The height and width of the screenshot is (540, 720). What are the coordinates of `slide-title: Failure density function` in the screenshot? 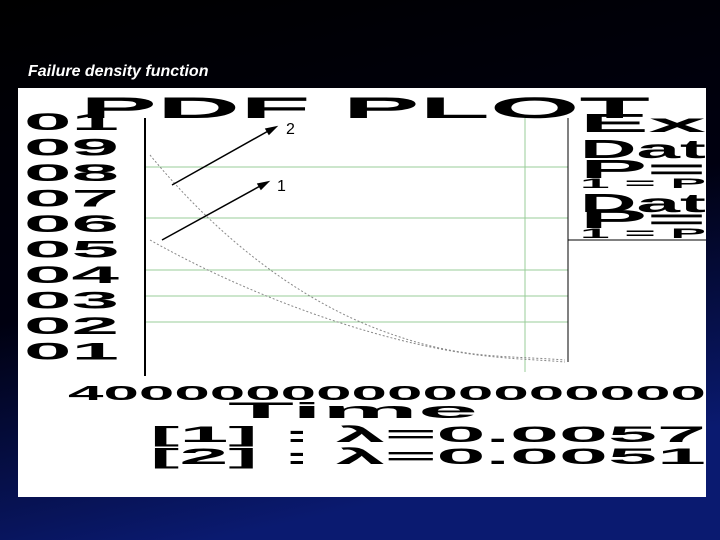 It's located at (118, 71).